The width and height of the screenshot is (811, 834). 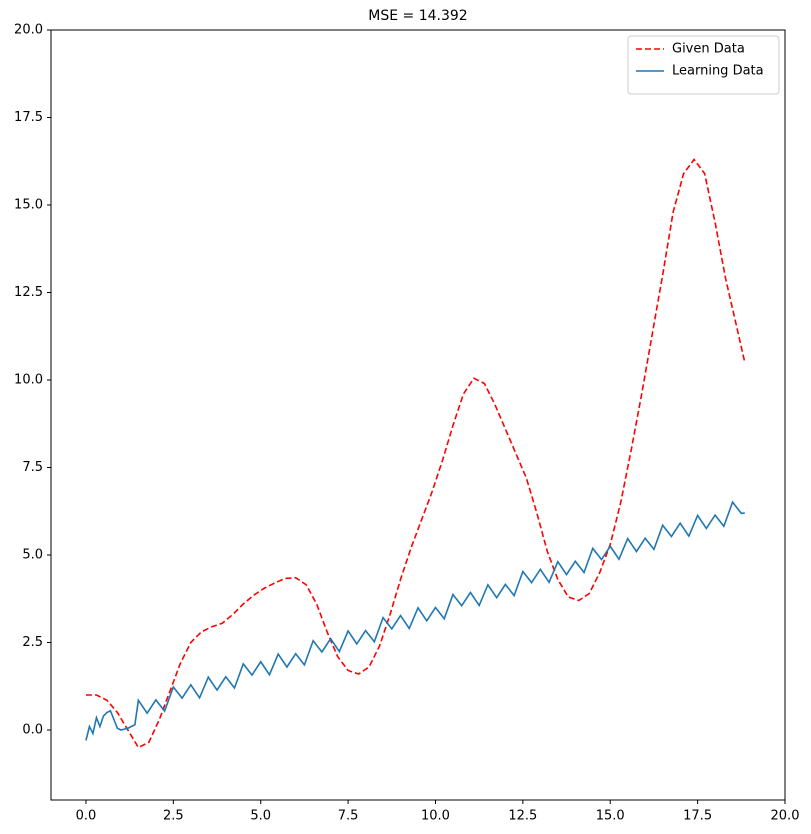 I want to click on x-tick-label: 2.5, so click(x=173, y=816).